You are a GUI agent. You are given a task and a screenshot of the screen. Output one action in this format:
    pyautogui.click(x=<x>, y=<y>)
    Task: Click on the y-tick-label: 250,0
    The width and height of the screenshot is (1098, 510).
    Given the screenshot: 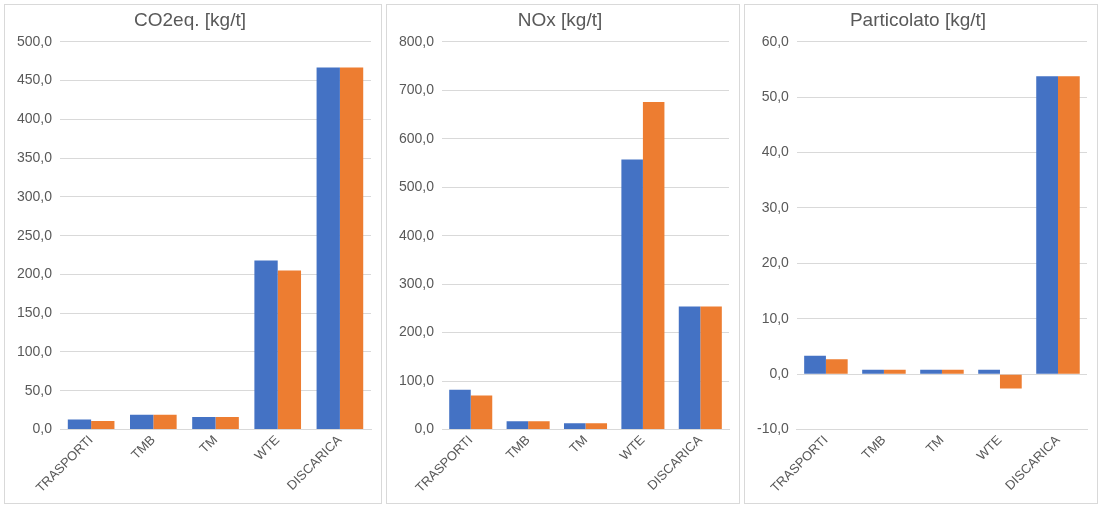 What is the action you would take?
    pyautogui.click(x=34, y=234)
    